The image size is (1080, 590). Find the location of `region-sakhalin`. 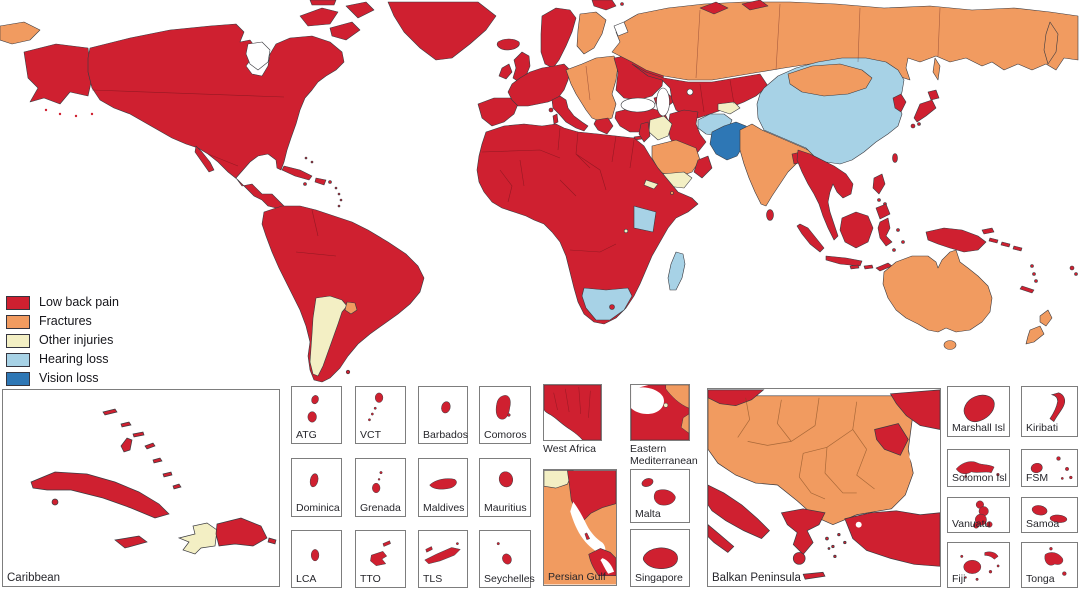

region-sakhalin is located at coordinates (936, 69).